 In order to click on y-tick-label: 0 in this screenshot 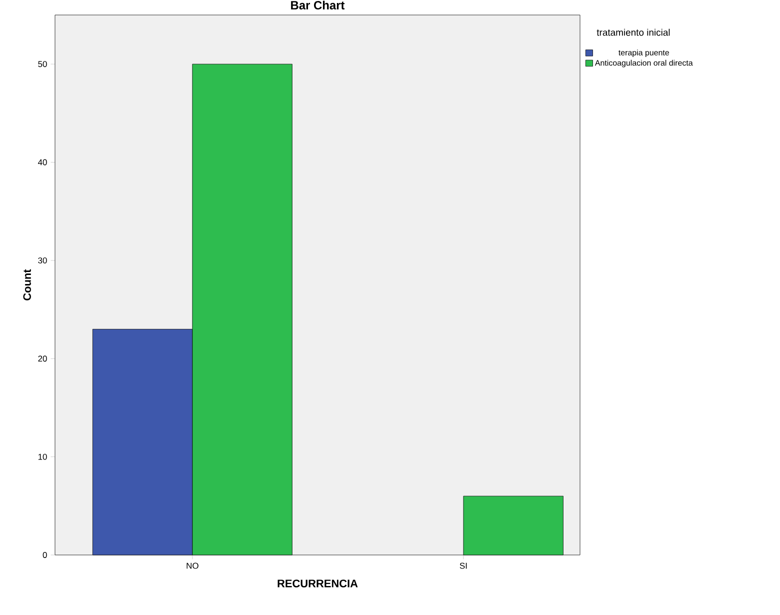, I will do `click(44, 555)`.